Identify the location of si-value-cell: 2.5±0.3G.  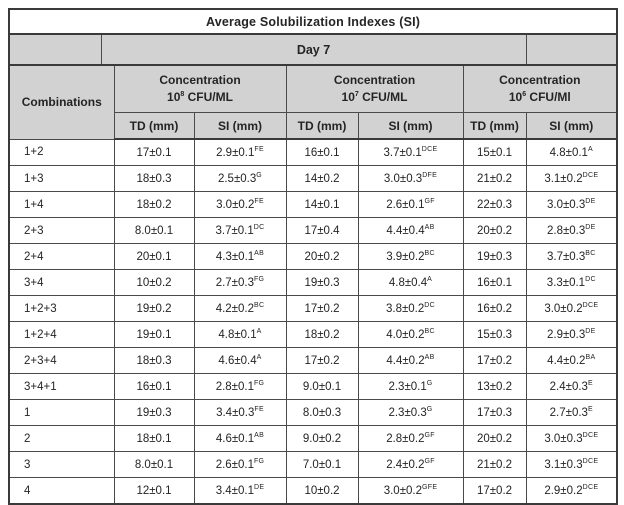
(240, 178).